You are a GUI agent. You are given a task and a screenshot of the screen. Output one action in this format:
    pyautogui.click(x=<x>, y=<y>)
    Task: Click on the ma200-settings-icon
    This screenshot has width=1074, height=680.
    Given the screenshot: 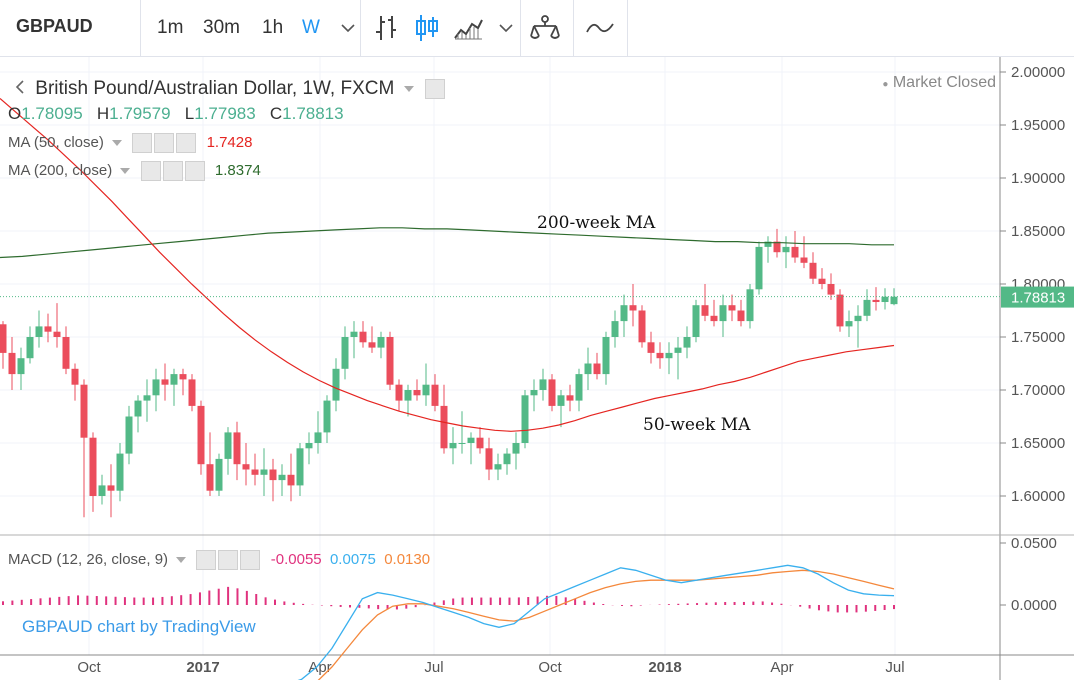 What is the action you would take?
    pyautogui.click(x=172, y=171)
    